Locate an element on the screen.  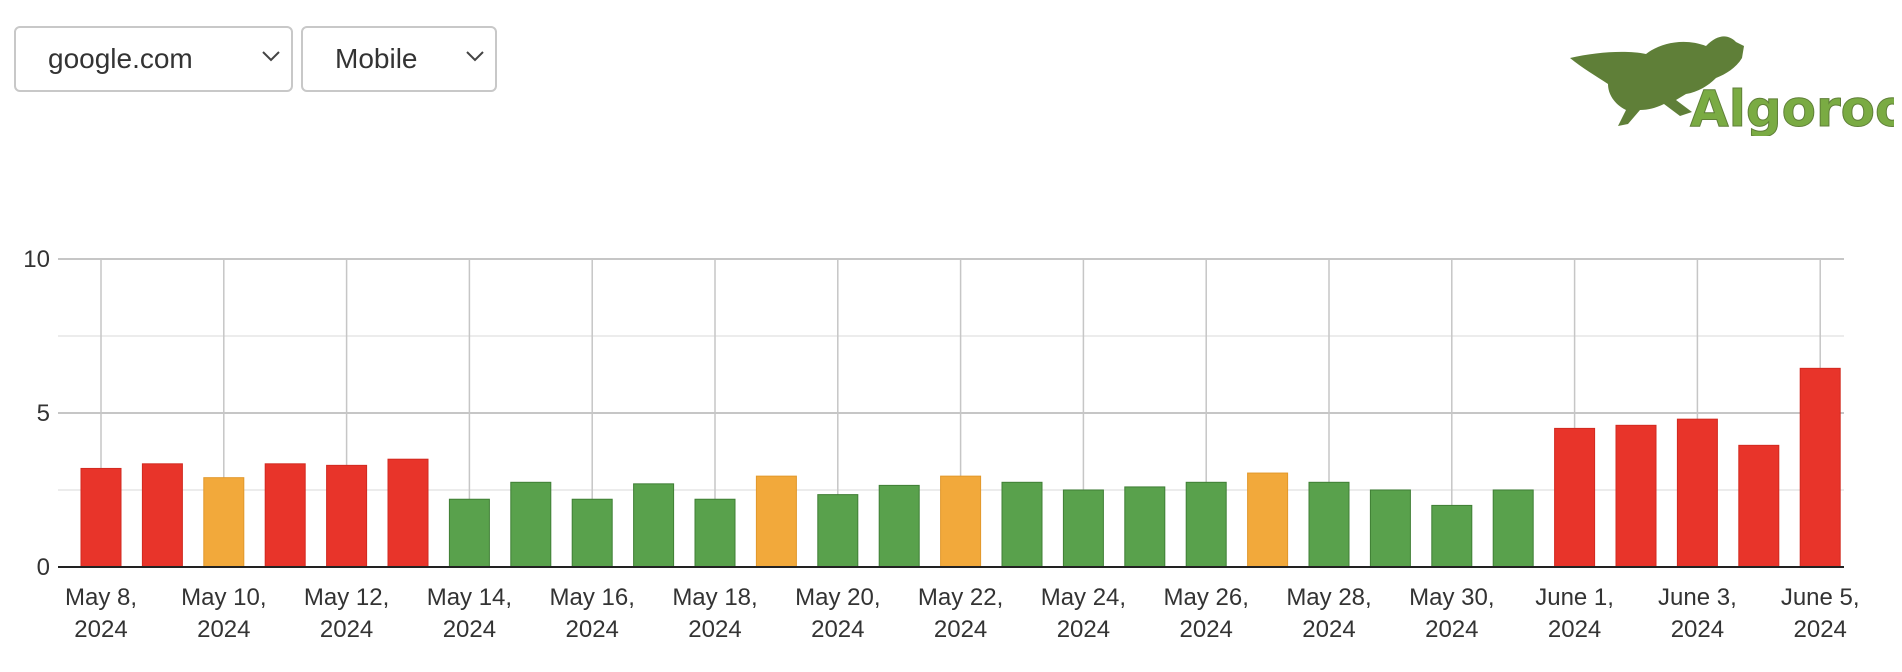
y-tick-label: 0 is located at coordinates (43, 567).